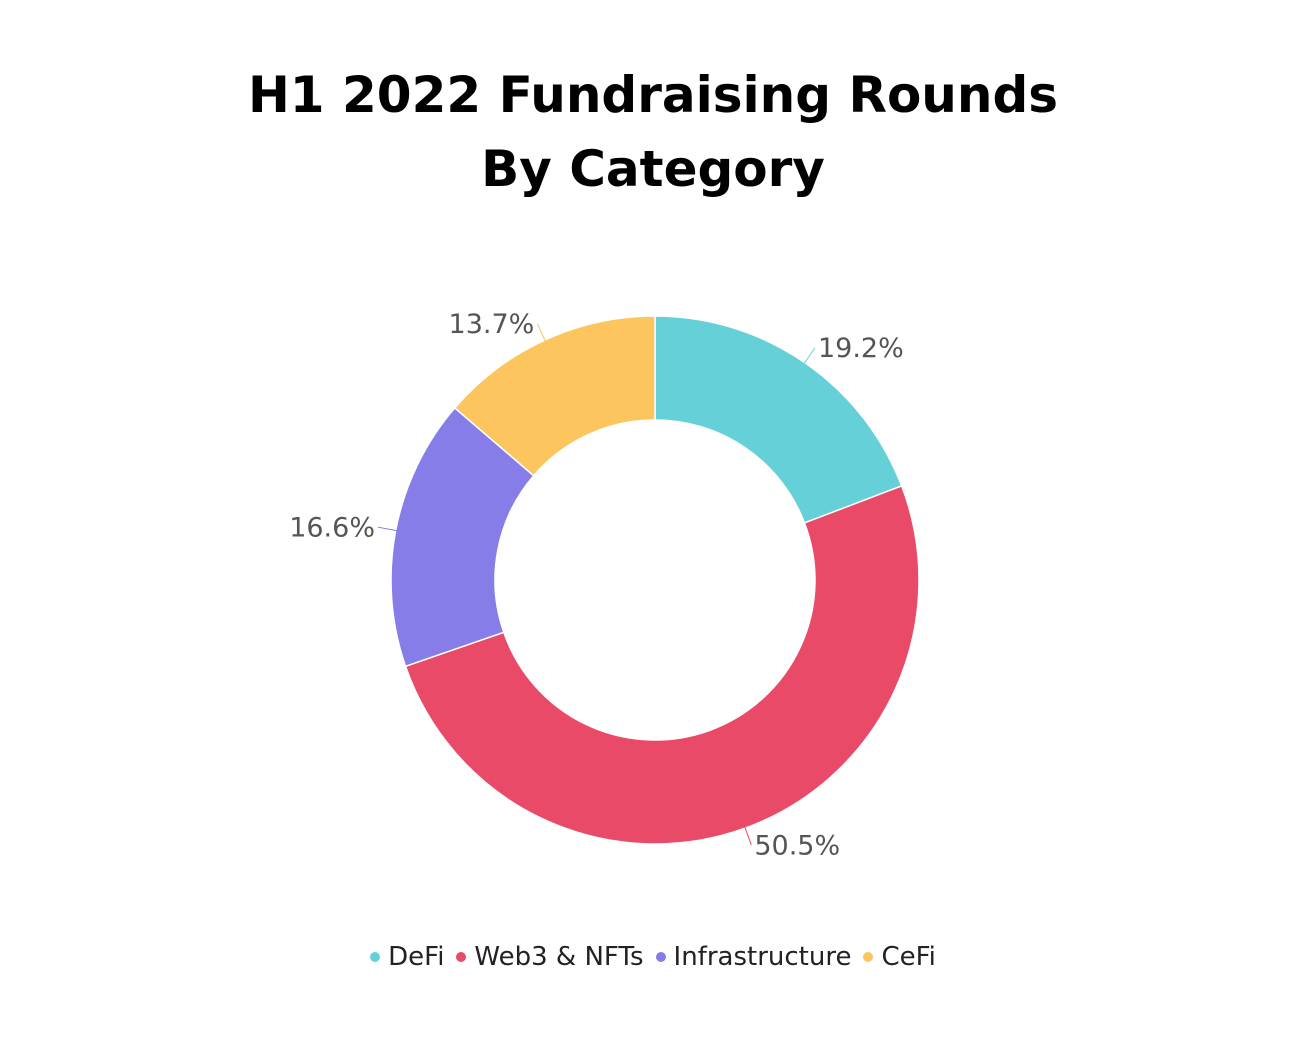 The width and height of the screenshot is (1306, 1042). Describe the element at coordinates (809, 356) in the screenshot. I see `leader-line-defi` at that location.